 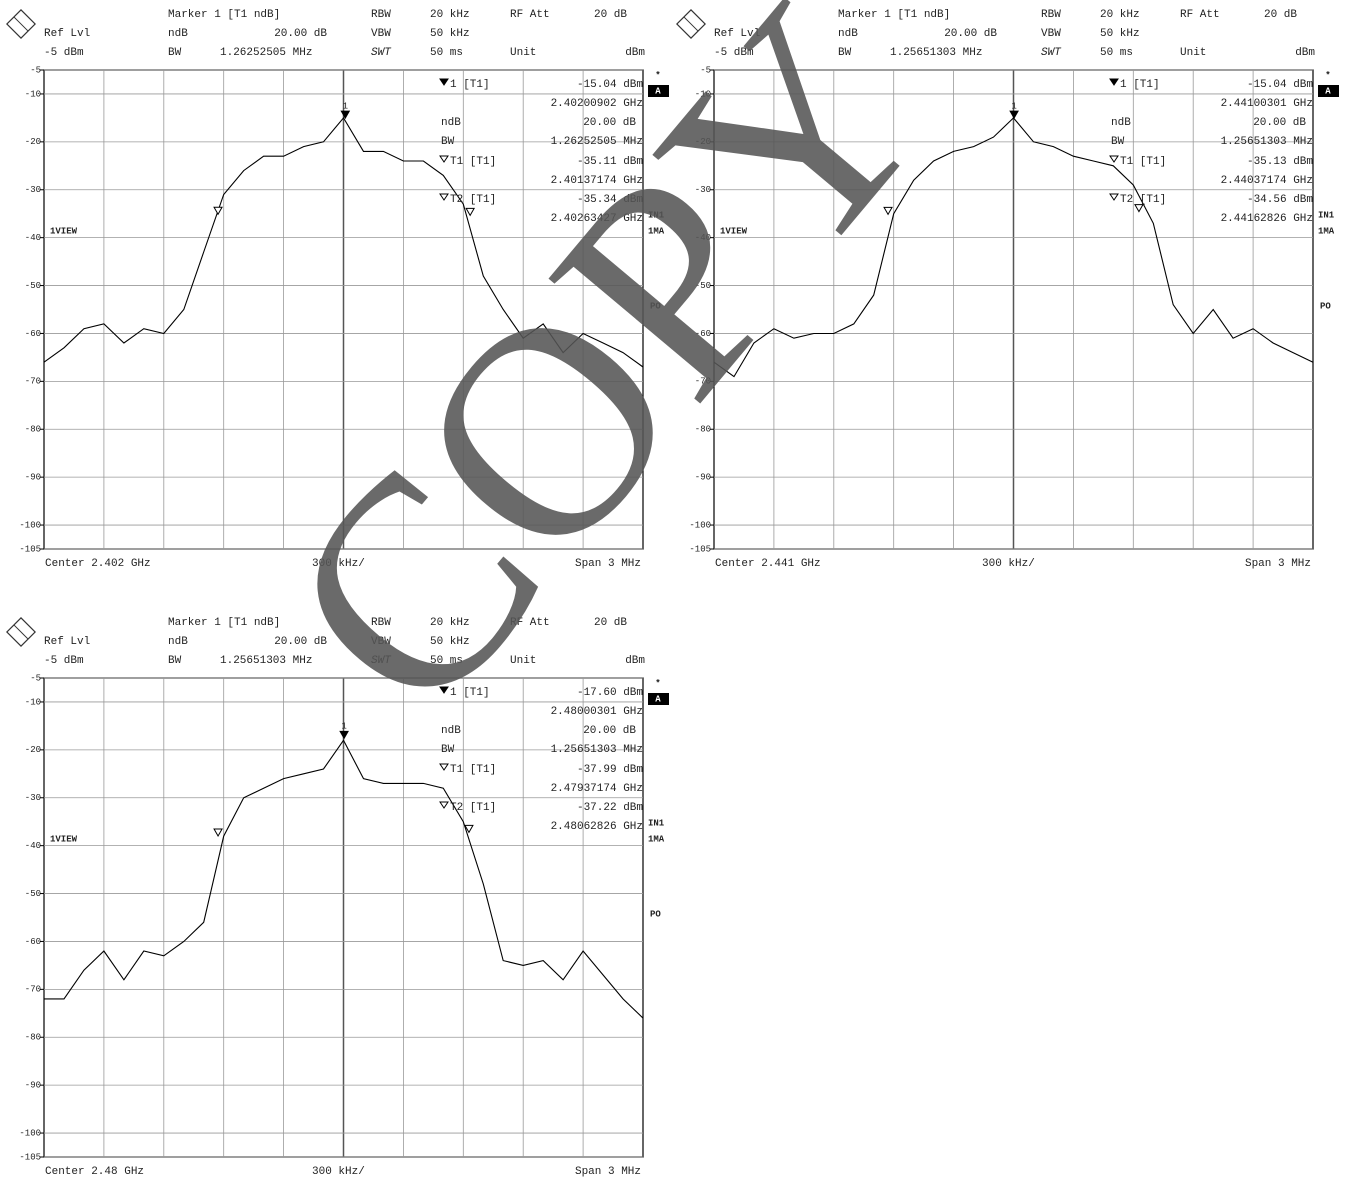 What do you see at coordinates (30, 1157) in the screenshot?
I see `y-tick-label: -105` at bounding box center [30, 1157].